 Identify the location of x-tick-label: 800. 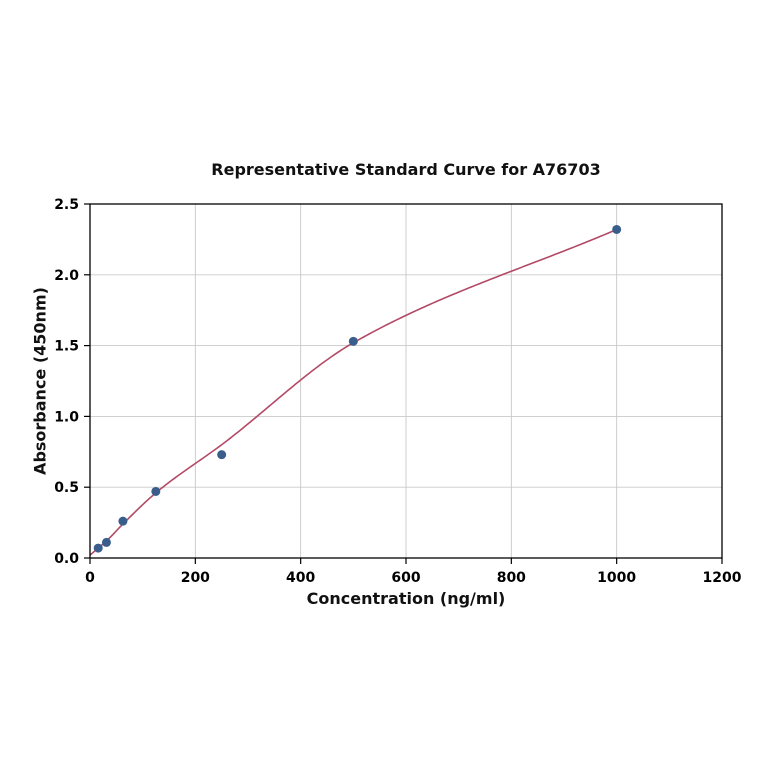
(511, 578).